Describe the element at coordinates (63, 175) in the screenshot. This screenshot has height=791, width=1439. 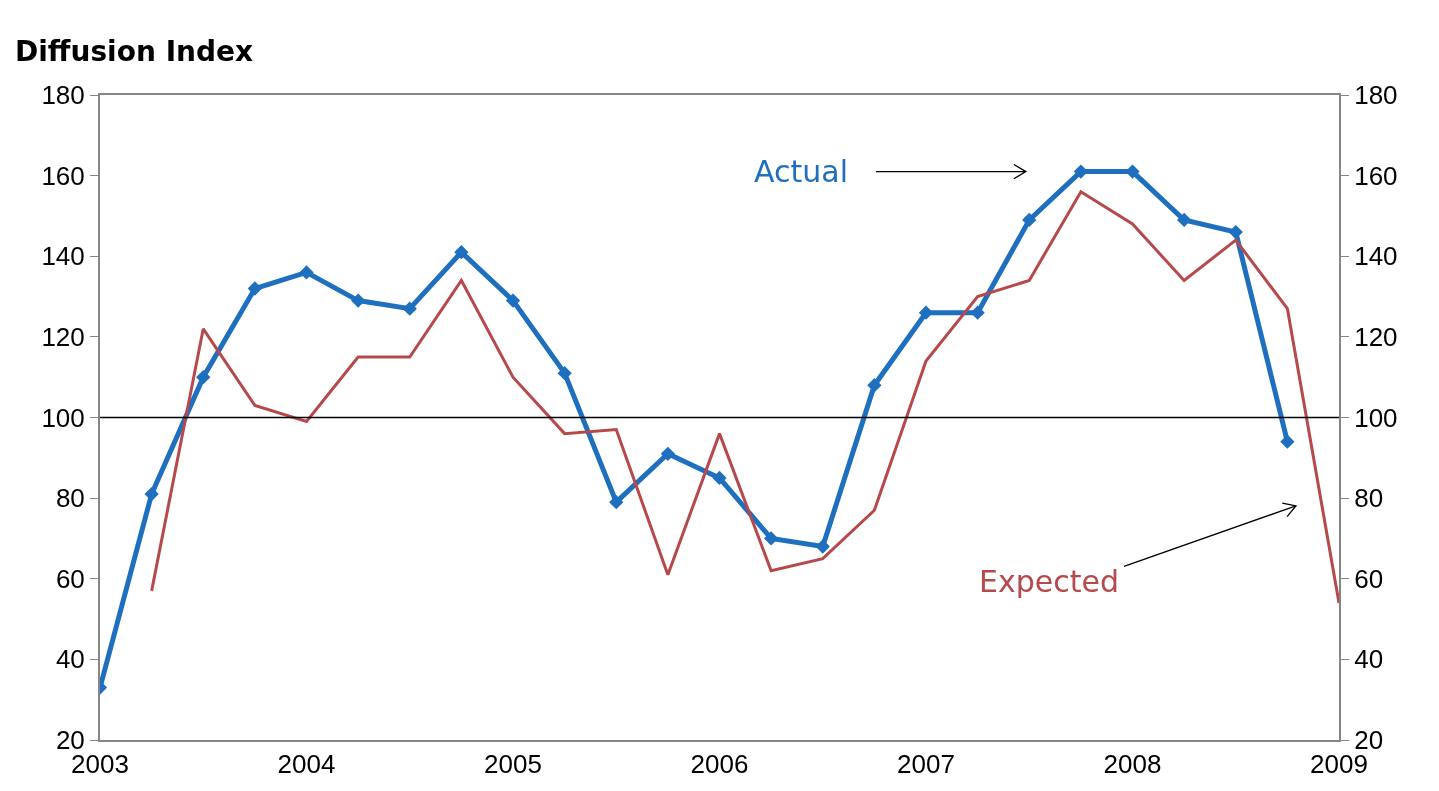
I see `y-tick-label: 160` at that location.